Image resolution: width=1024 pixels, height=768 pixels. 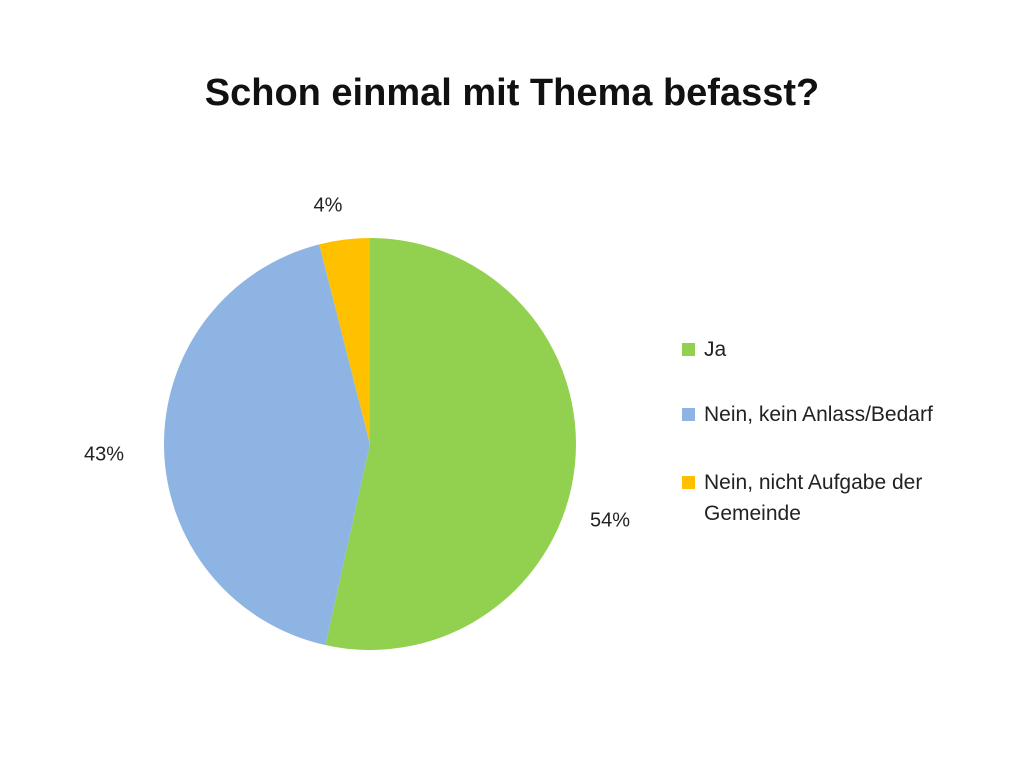 I want to click on data-label-2: 4%, so click(x=328, y=205).